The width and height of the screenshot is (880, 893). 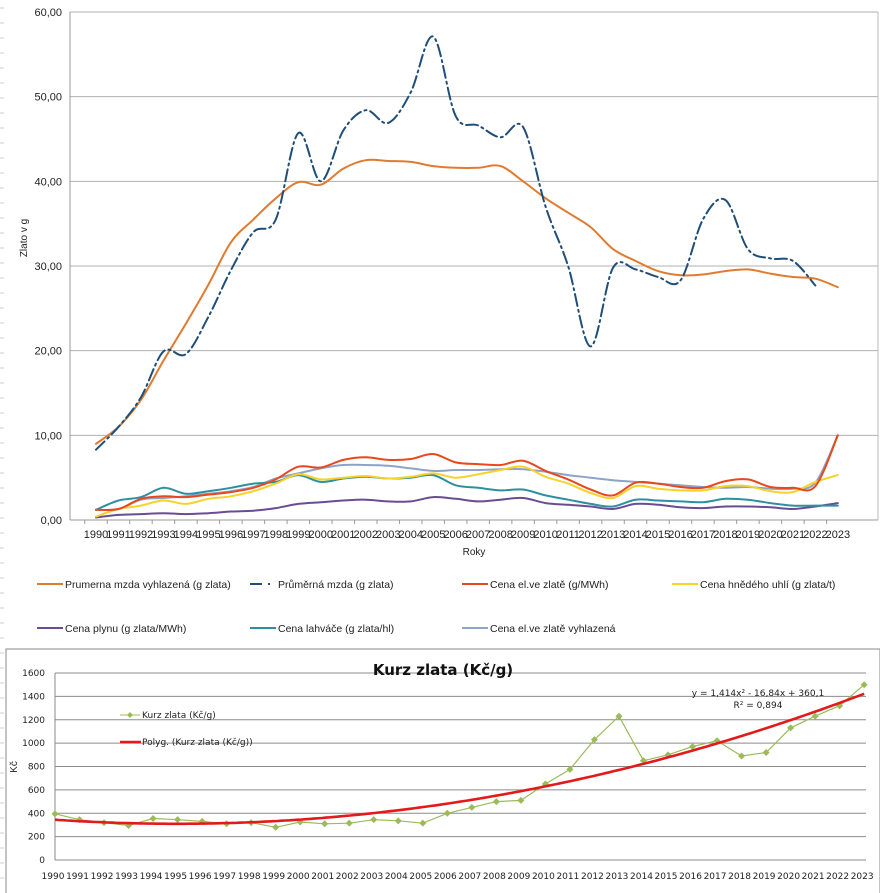 What do you see at coordinates (179, 715) in the screenshot?
I see `legend-label-kurz: Kurz zlata (Kč/g)` at bounding box center [179, 715].